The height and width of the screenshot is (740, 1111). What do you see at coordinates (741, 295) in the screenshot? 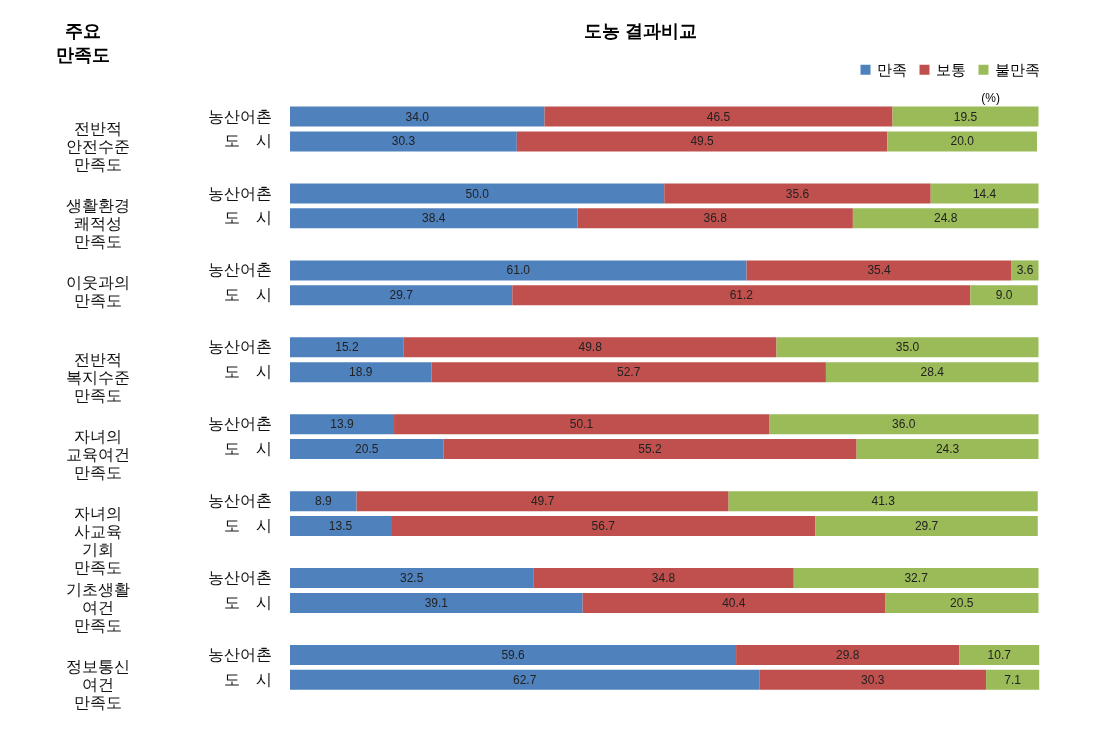
I see `data-label: 61.2` at bounding box center [741, 295].